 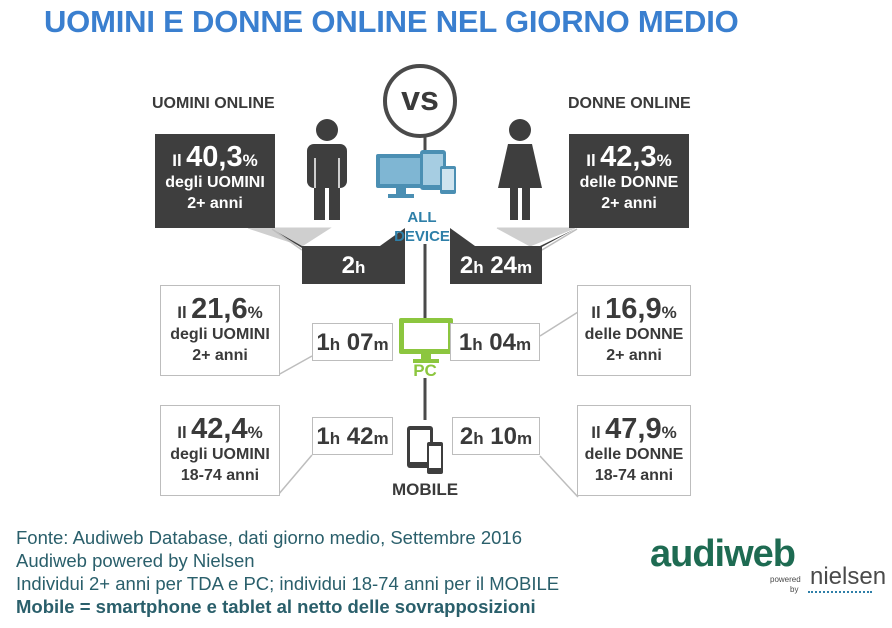 What do you see at coordinates (219, 429) in the screenshot?
I see `stat-value: 42,4` at bounding box center [219, 429].